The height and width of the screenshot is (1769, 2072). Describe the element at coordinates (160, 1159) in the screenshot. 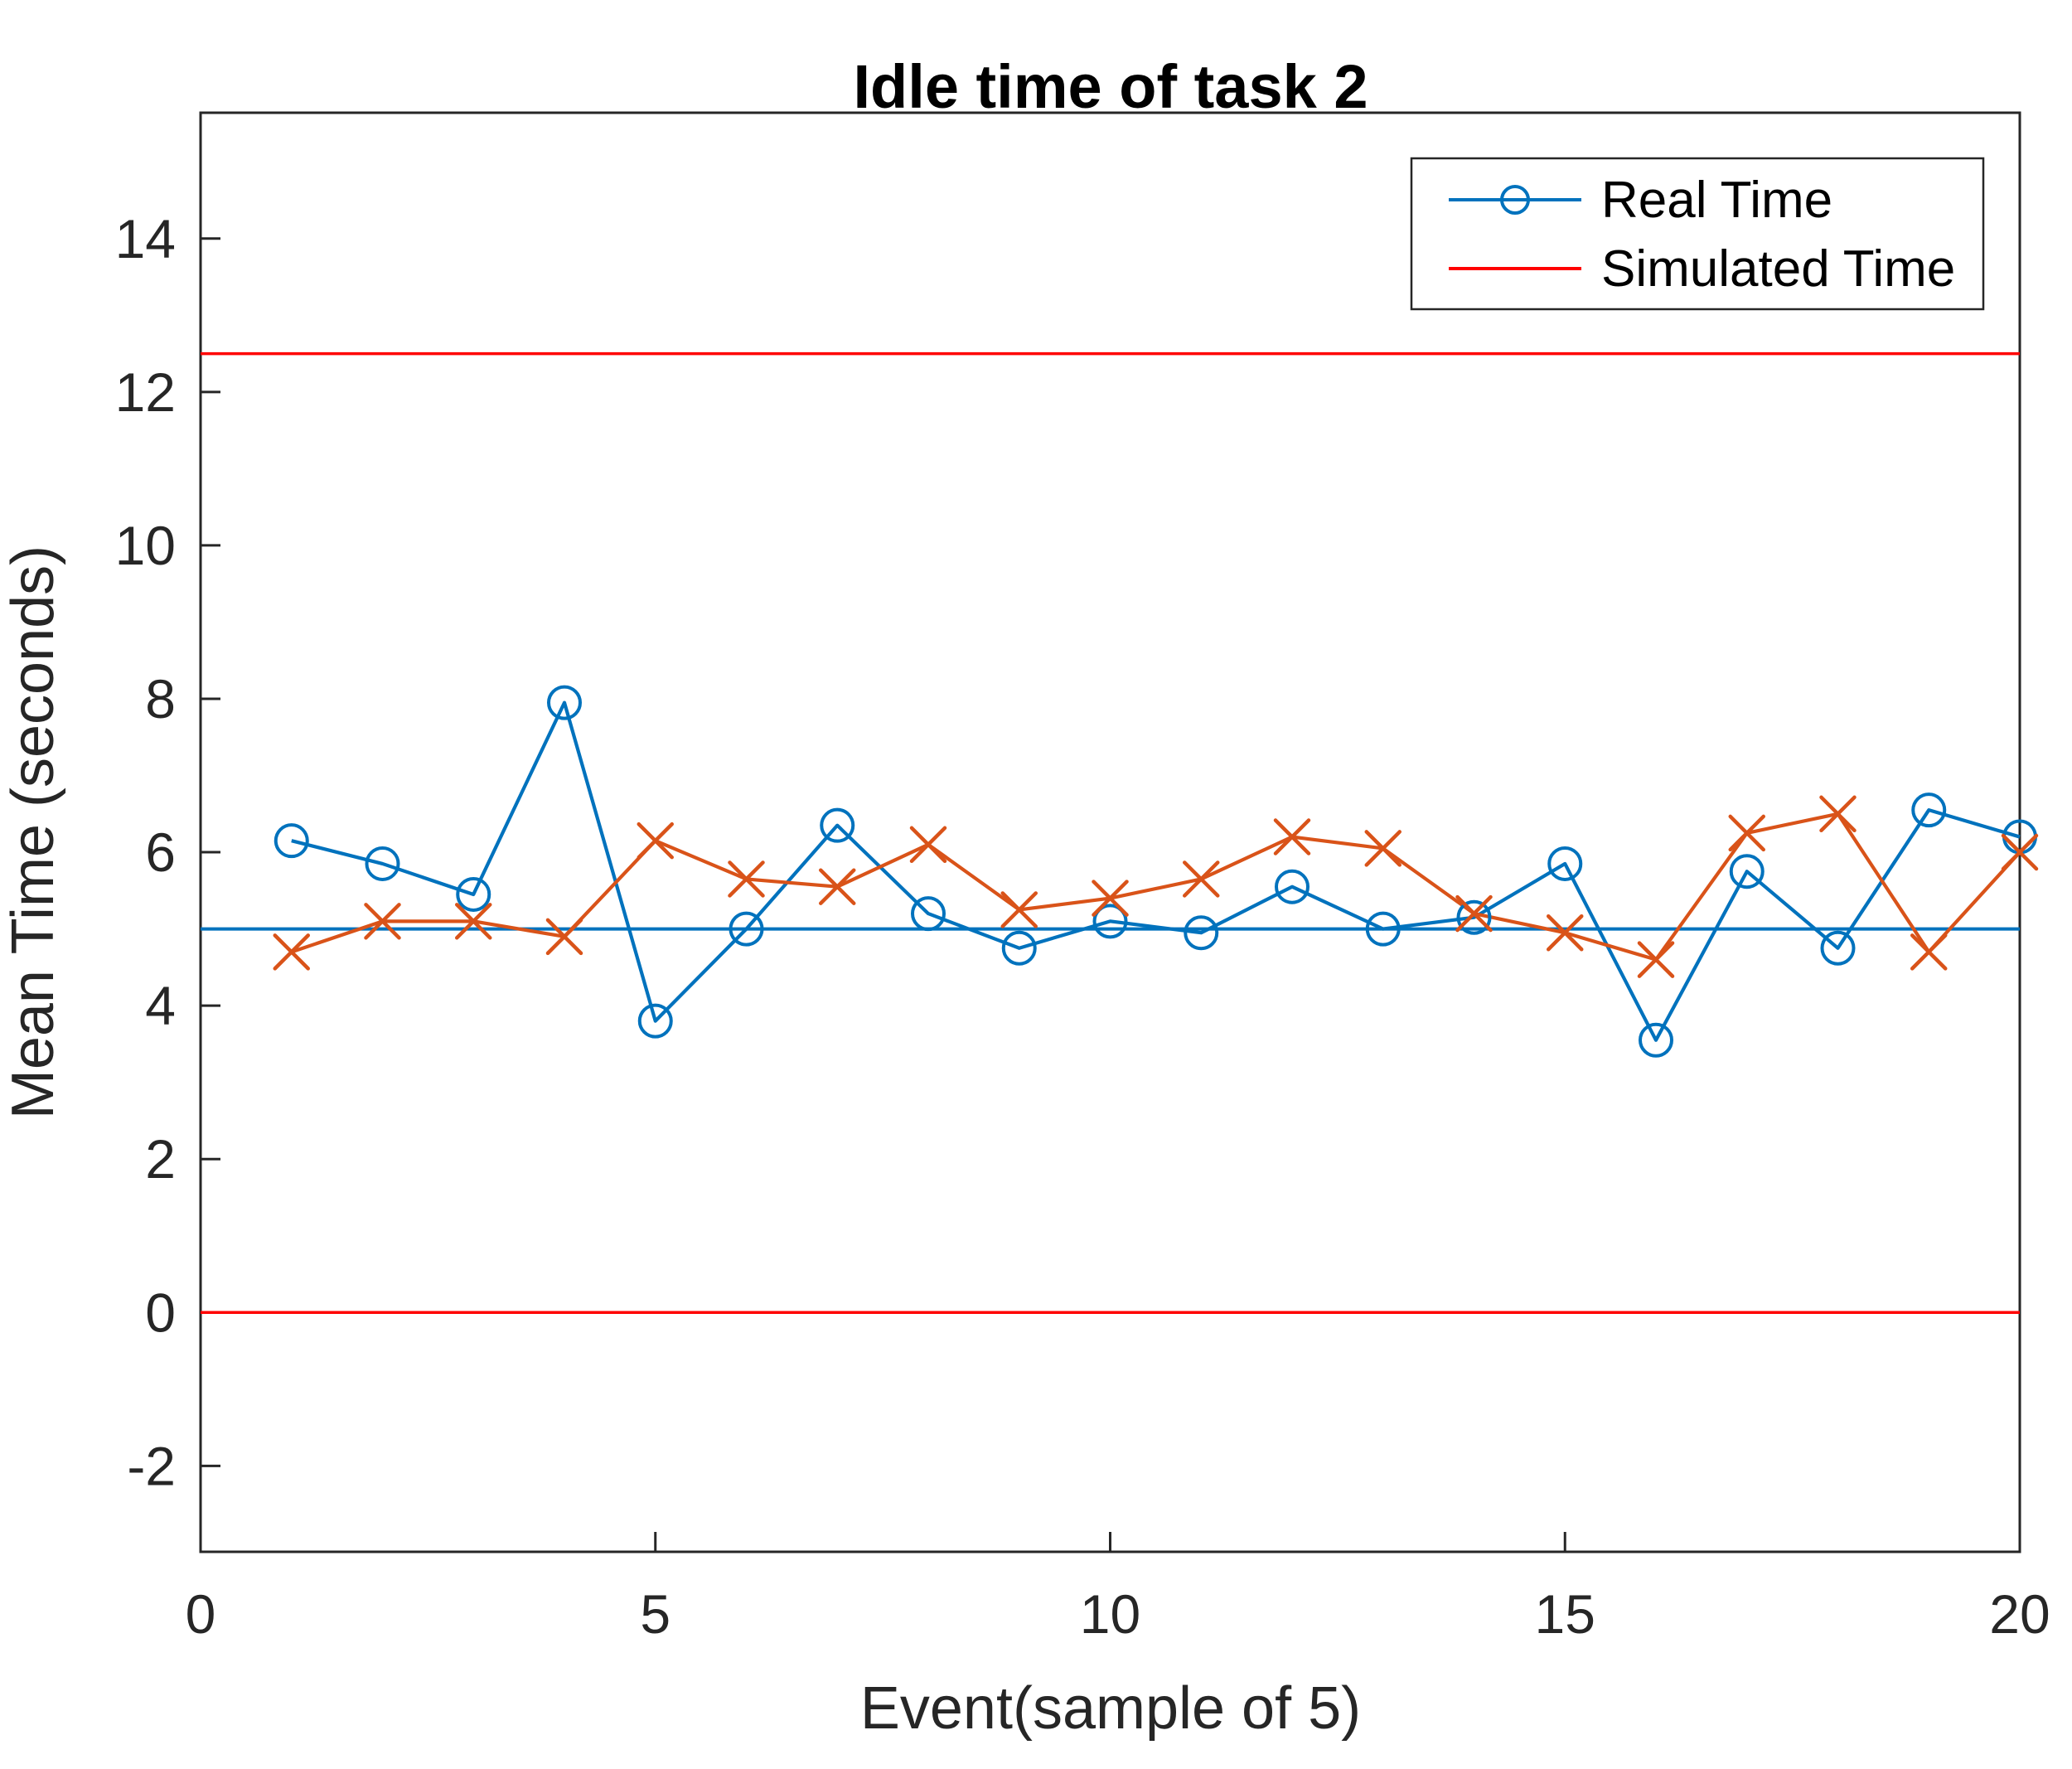

I see `y-tick-label-2: 2` at that location.